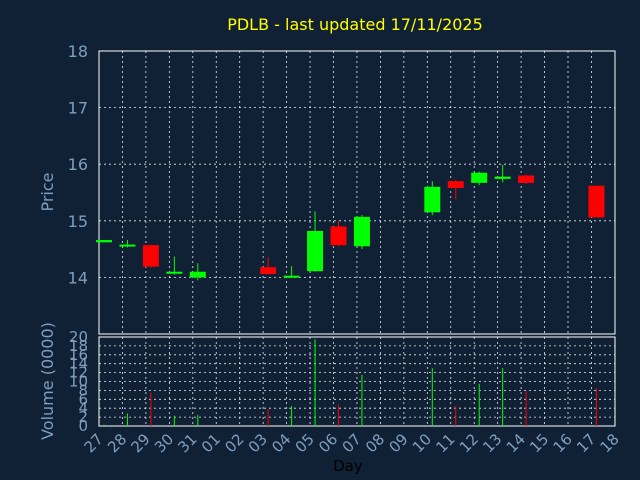 The width and height of the screenshot is (640, 480). Describe the element at coordinates (516, 443) in the screenshot. I see `x-tick-label: 14` at that location.